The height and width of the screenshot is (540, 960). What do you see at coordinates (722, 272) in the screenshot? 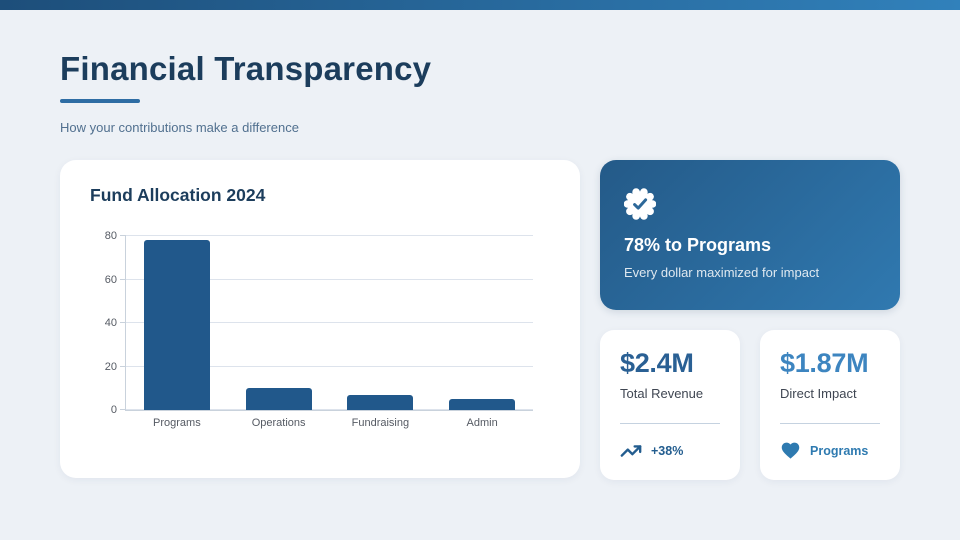
I see `highlight-subtitle: Every dollar maximized for impact` at bounding box center [722, 272].